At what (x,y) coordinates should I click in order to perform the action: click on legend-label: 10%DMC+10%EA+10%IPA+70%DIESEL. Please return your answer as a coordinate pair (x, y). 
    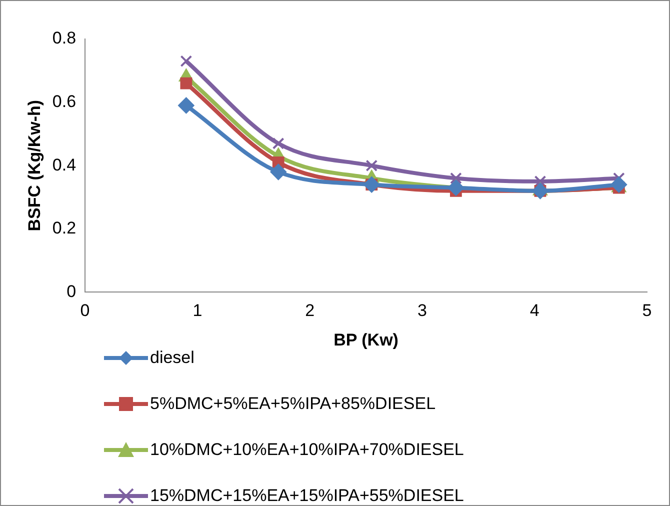
    Looking at the image, I should click on (307, 450).